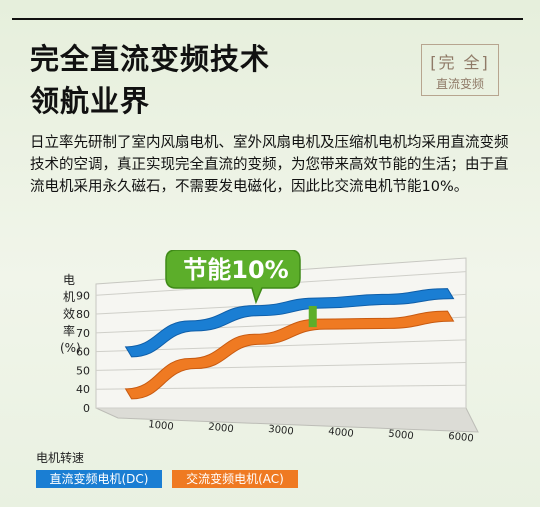 The image size is (540, 507). Describe the element at coordinates (83, 370) in the screenshot. I see `y-tick-label: 50` at that location.